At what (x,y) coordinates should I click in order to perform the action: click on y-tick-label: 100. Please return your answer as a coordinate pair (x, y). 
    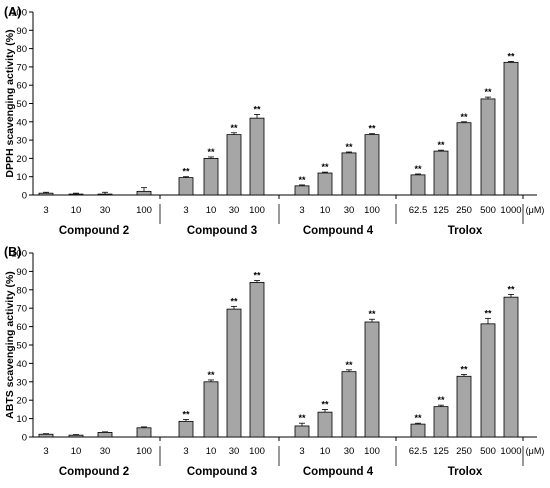
    Looking at the image, I should click on (19, 254).